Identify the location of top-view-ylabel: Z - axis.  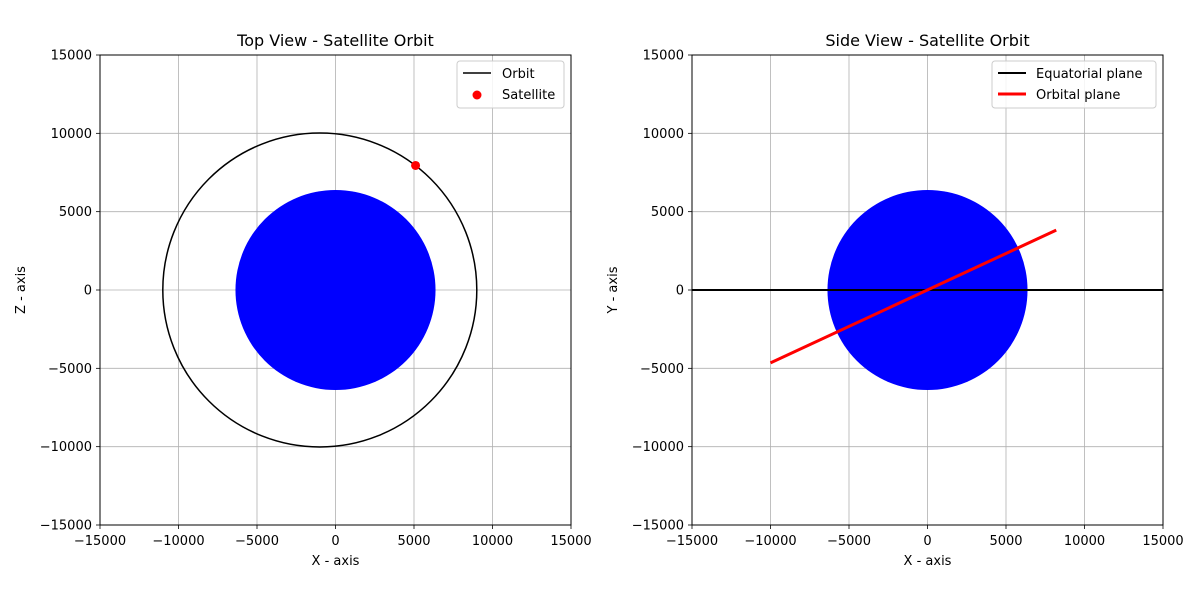
(21, 290).